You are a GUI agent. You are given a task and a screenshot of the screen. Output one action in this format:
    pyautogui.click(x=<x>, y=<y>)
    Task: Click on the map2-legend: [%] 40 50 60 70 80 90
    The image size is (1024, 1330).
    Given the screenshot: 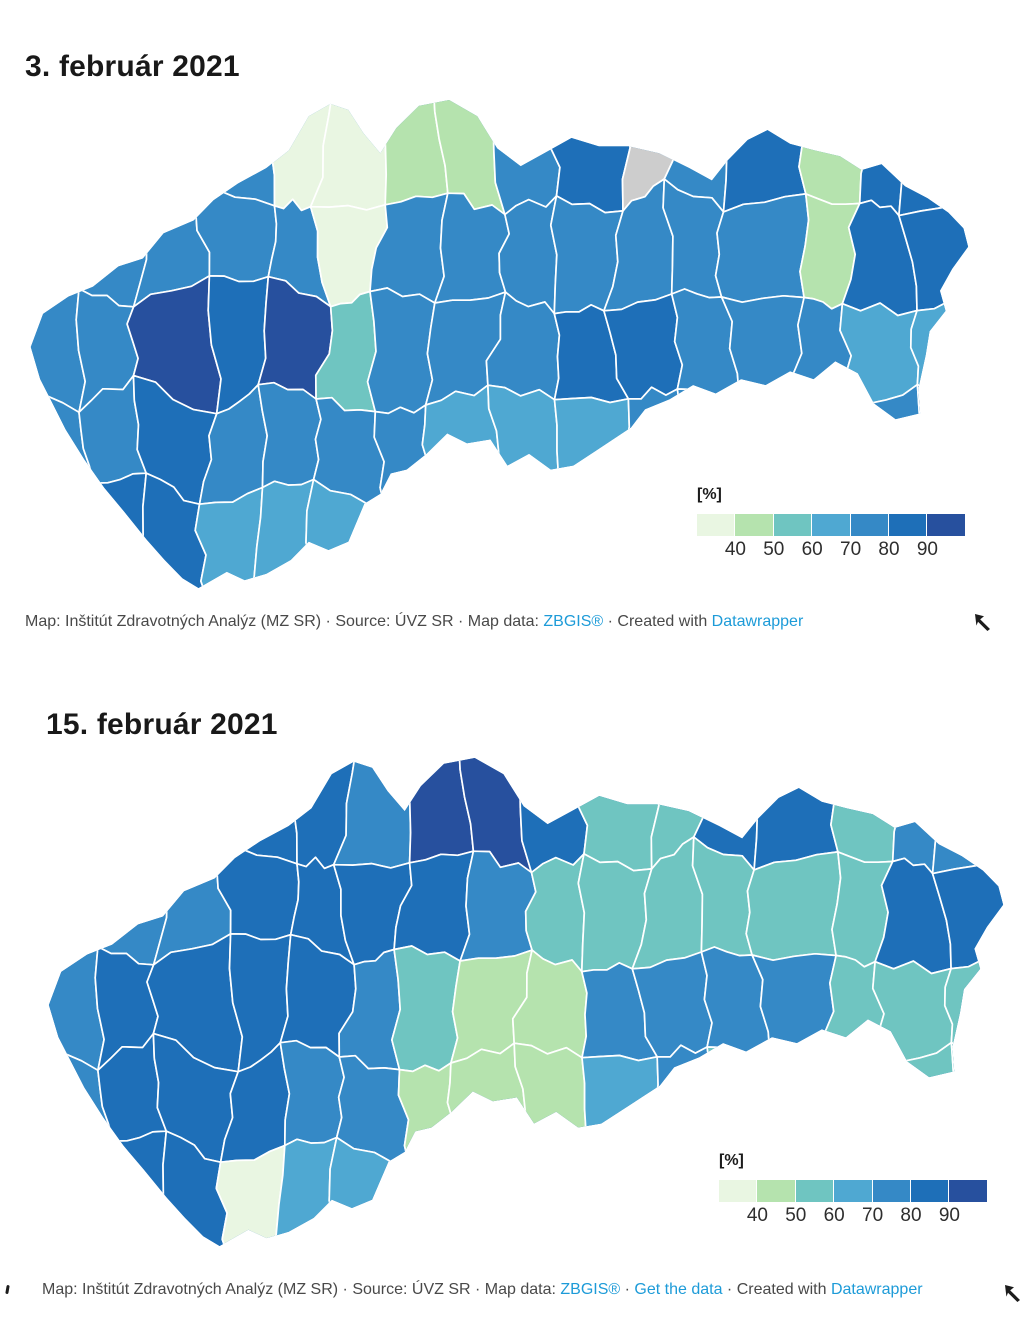 What is the action you would take?
    pyautogui.click(x=853, y=1189)
    